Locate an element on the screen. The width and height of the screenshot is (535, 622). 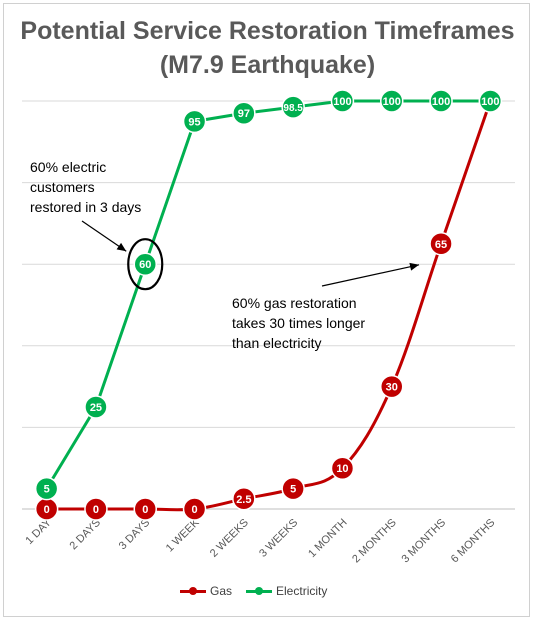
legend-item-electricity: Electricity is located at coordinates (286, 591).